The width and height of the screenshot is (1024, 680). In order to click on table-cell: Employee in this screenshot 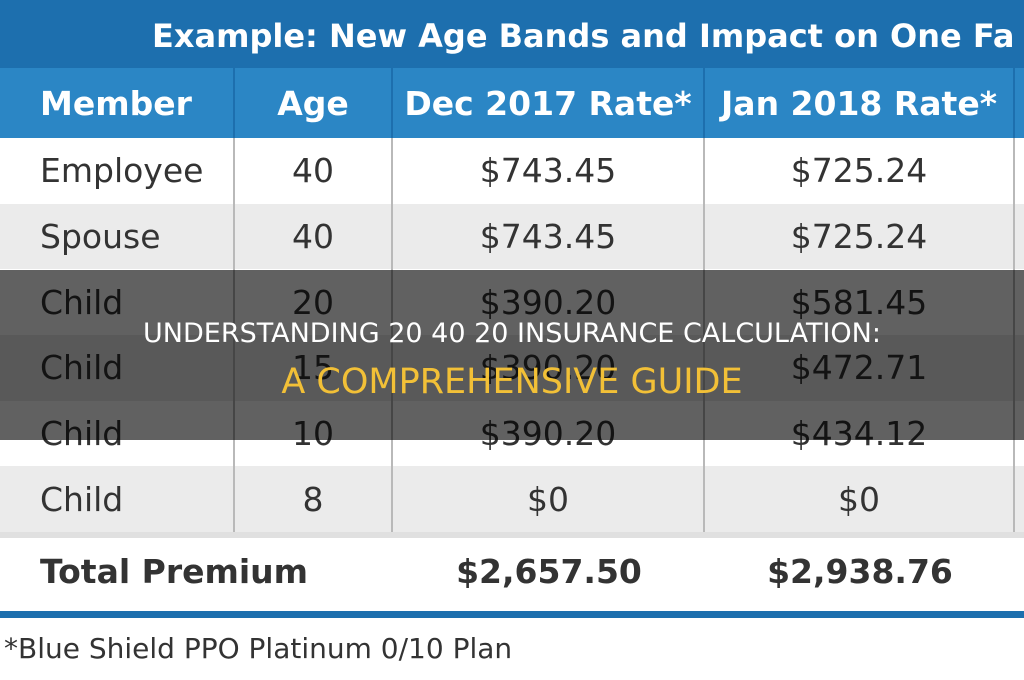, I will do `click(117, 171)`.